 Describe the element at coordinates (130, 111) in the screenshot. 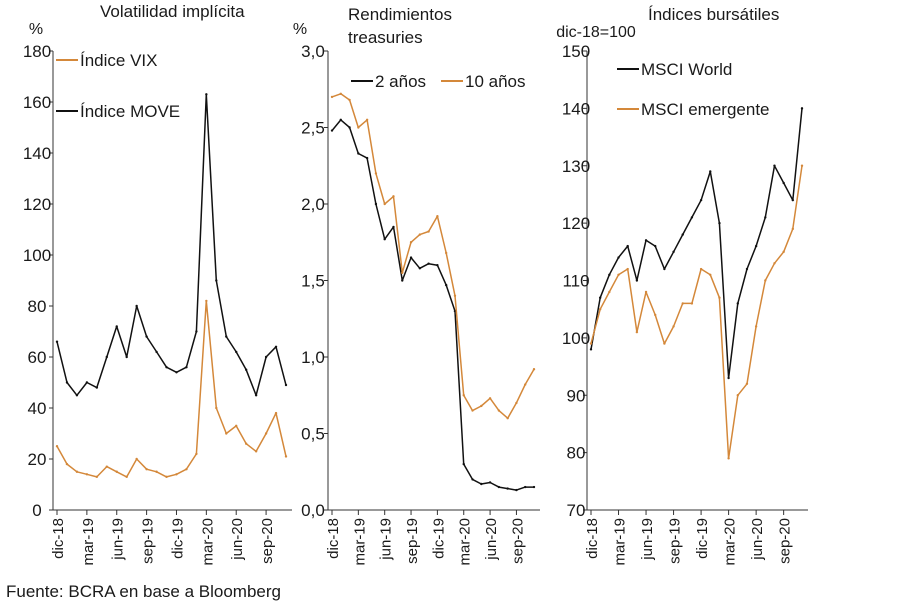

I see `legend-label: Índice MOVE` at that location.